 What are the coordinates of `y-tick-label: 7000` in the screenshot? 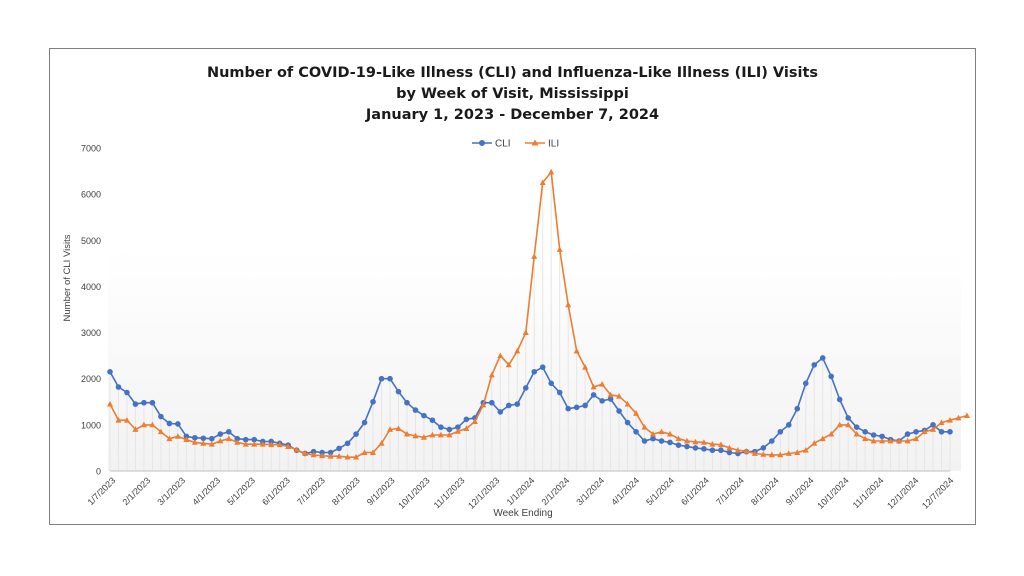 It's located at (91, 149).